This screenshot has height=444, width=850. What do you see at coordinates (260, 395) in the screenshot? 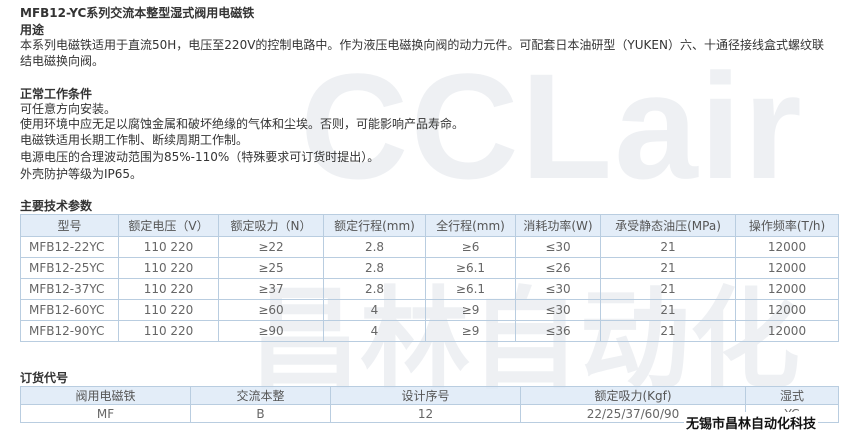
I see `header-cell: 交流本整` at bounding box center [260, 395].